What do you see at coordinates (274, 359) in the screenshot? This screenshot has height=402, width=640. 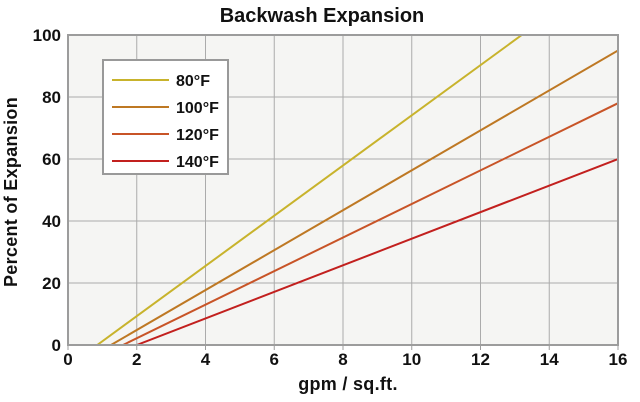 I see `x-tick-label: 6` at bounding box center [274, 359].